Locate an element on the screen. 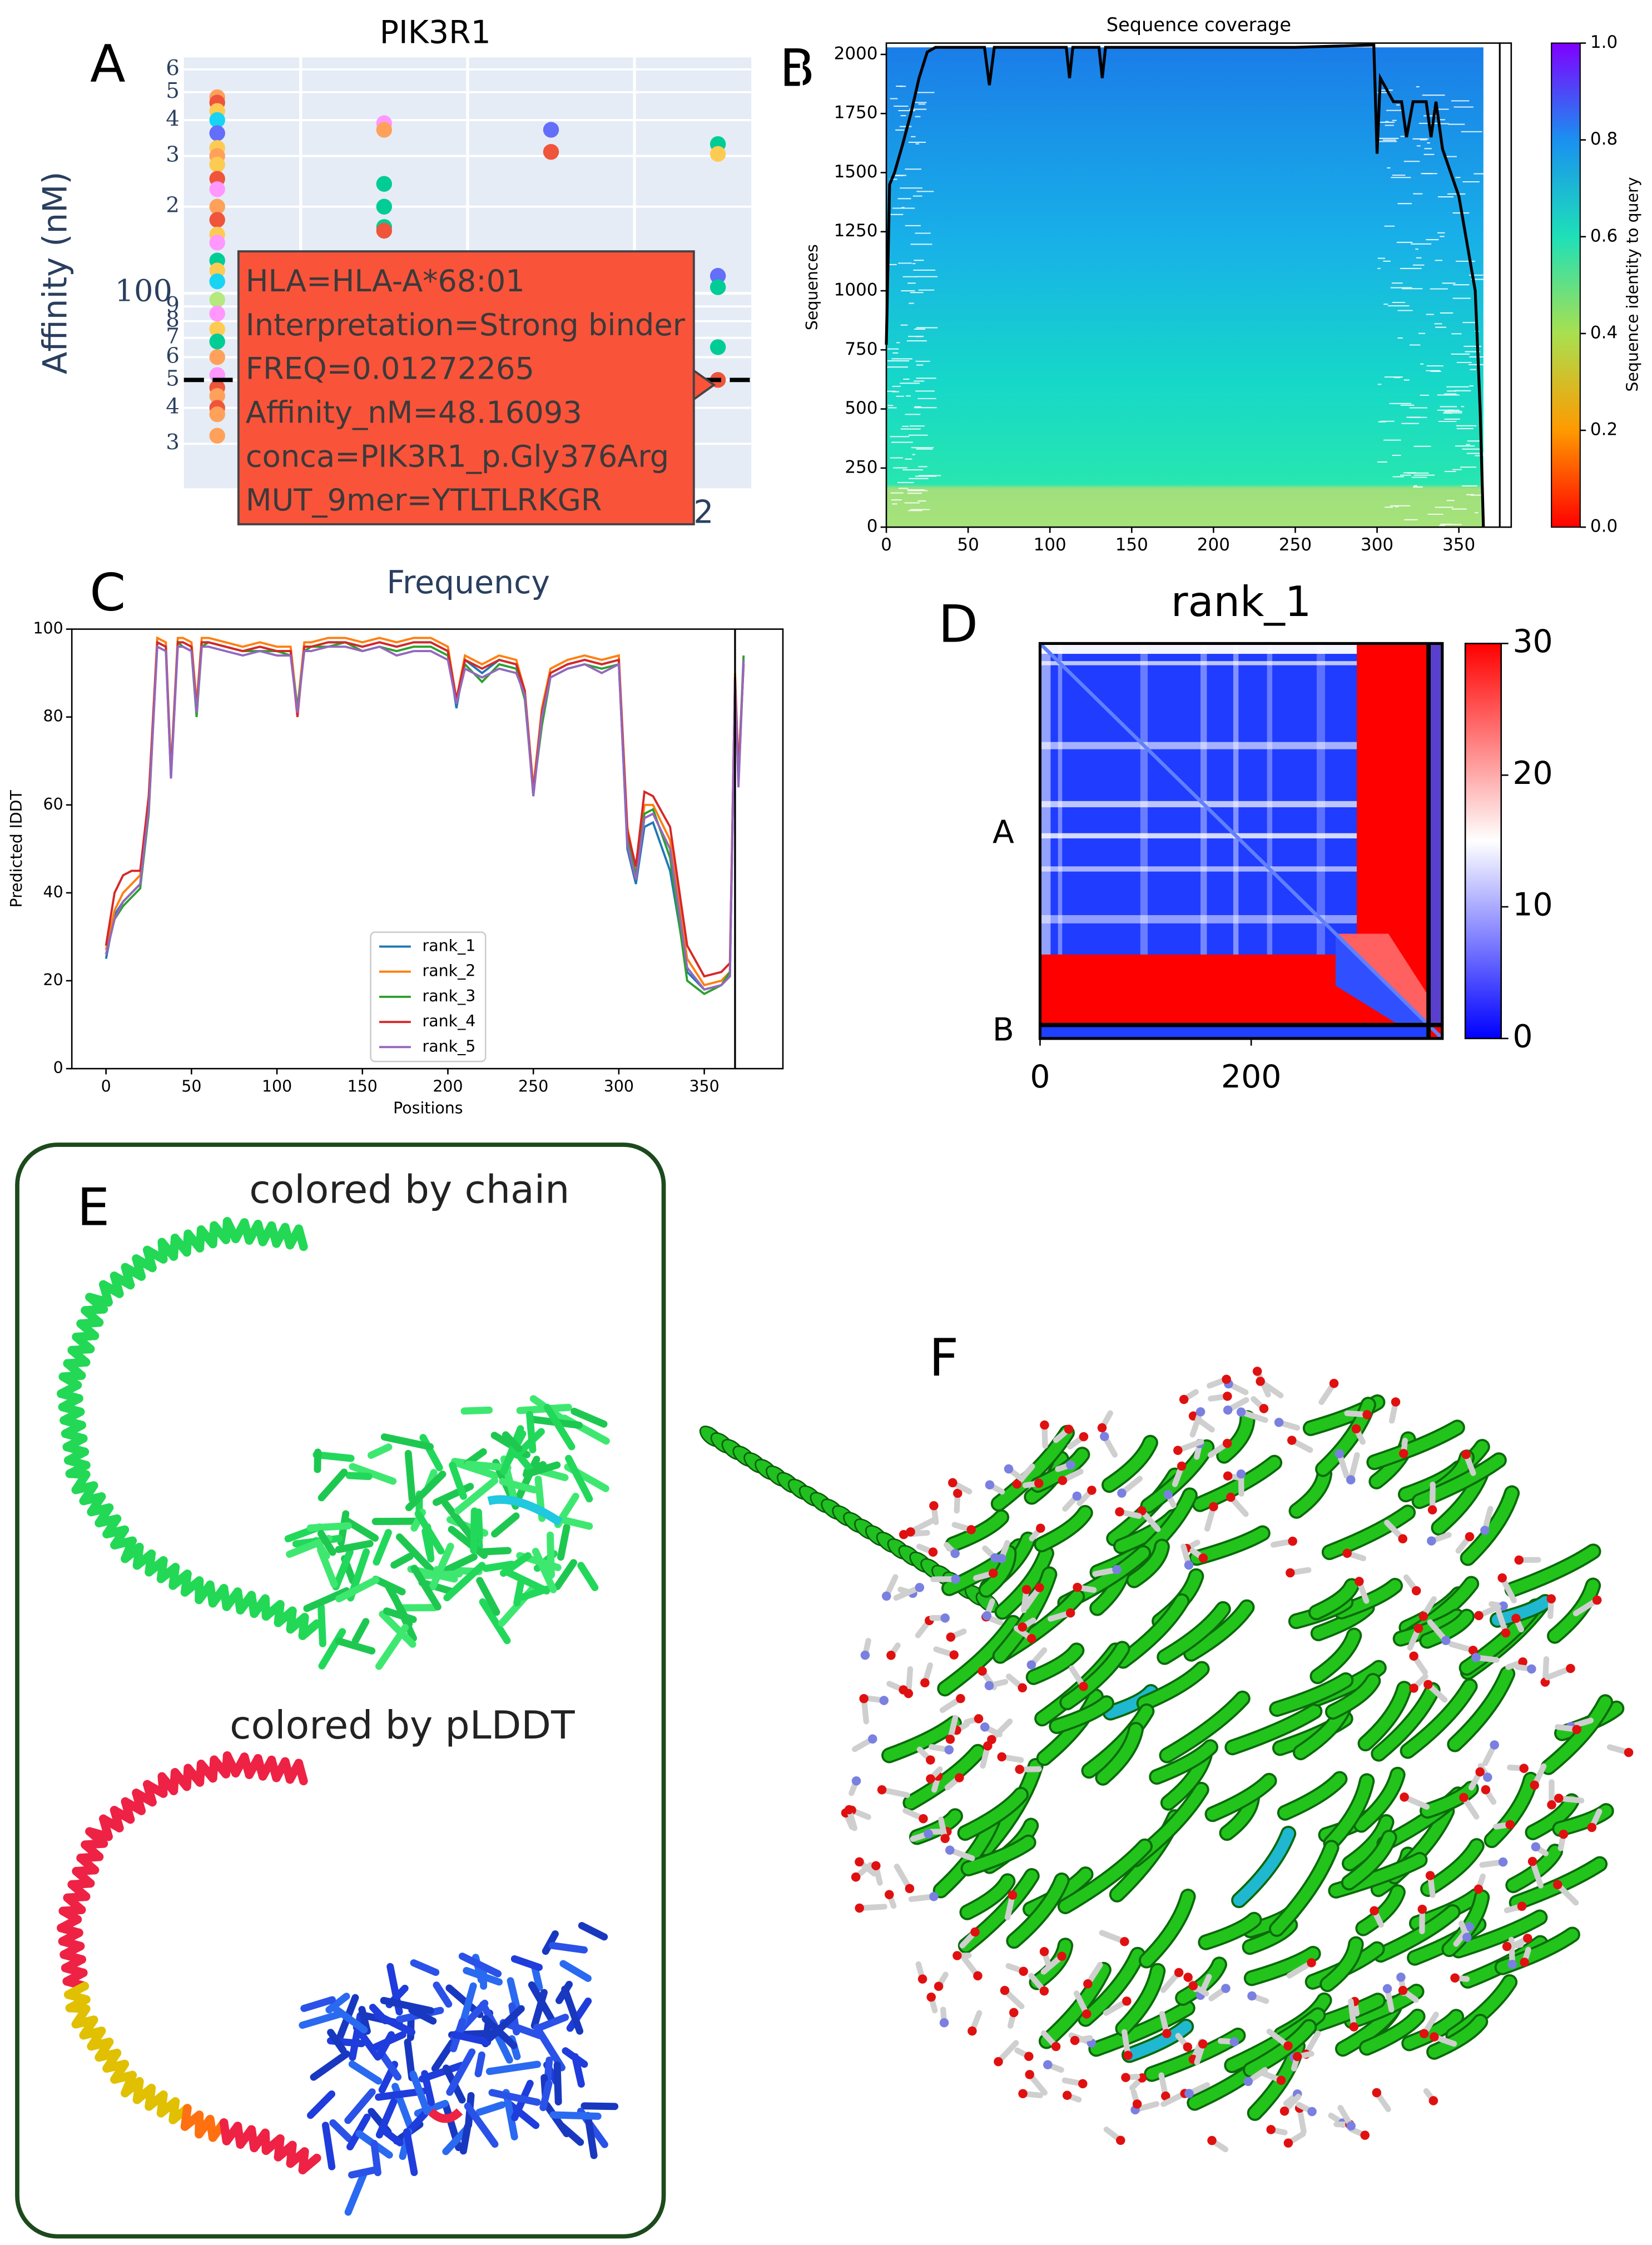 Image resolution: width=1652 pixels, height=2245 pixels. y-tick-label: 2 is located at coordinates (173, 205).